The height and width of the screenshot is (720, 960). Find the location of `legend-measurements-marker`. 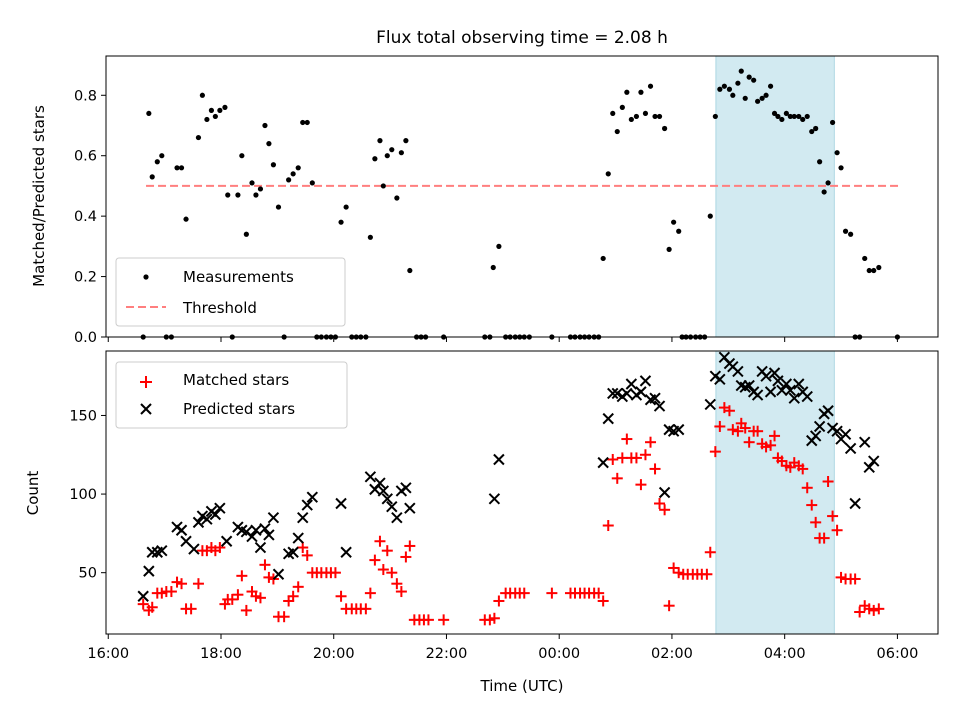

legend-measurements-marker is located at coordinates (146, 277).